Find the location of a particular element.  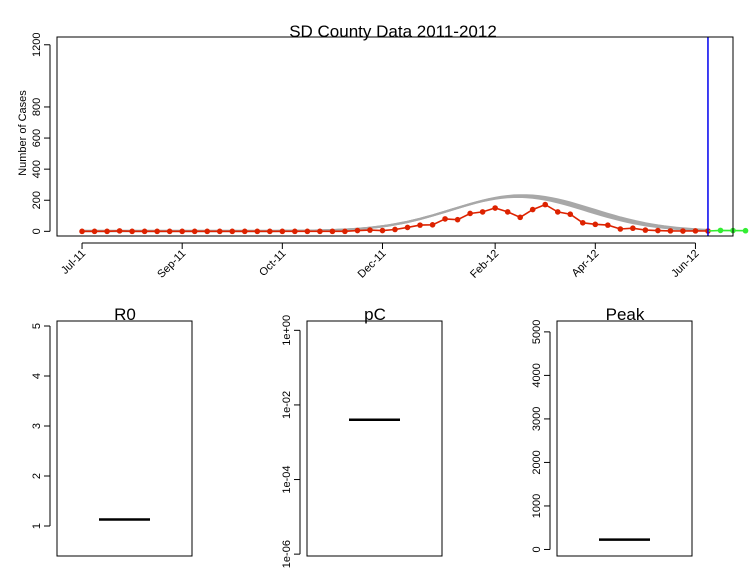

x-tick-label: Jul-11 is located at coordinates (73, 262).